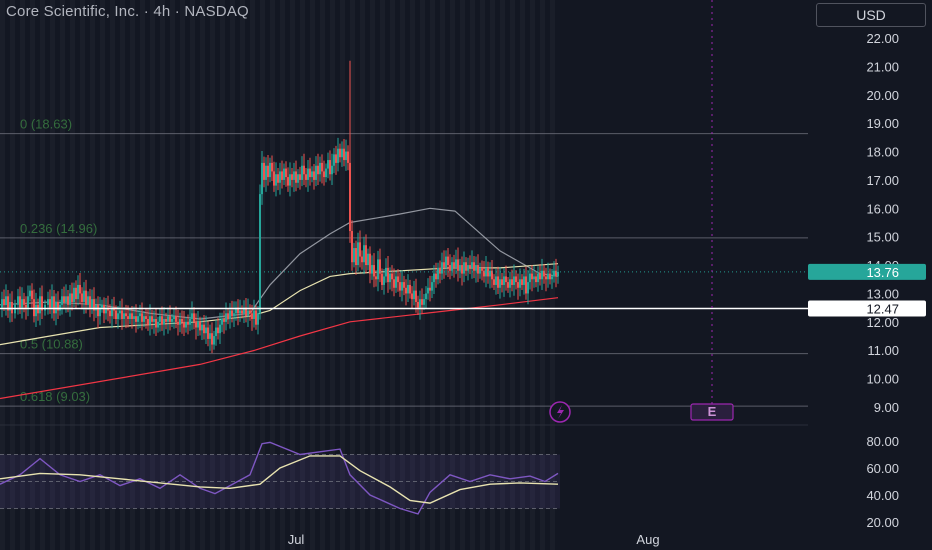 This screenshot has width=932, height=550. I want to click on time-axis: Jul Aug, so click(474, 539).